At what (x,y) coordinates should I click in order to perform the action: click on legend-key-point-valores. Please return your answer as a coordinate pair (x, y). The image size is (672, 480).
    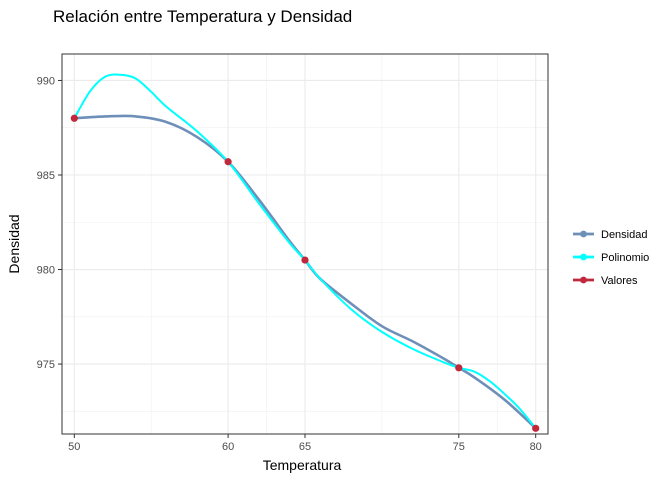
    Looking at the image, I should click on (583, 280).